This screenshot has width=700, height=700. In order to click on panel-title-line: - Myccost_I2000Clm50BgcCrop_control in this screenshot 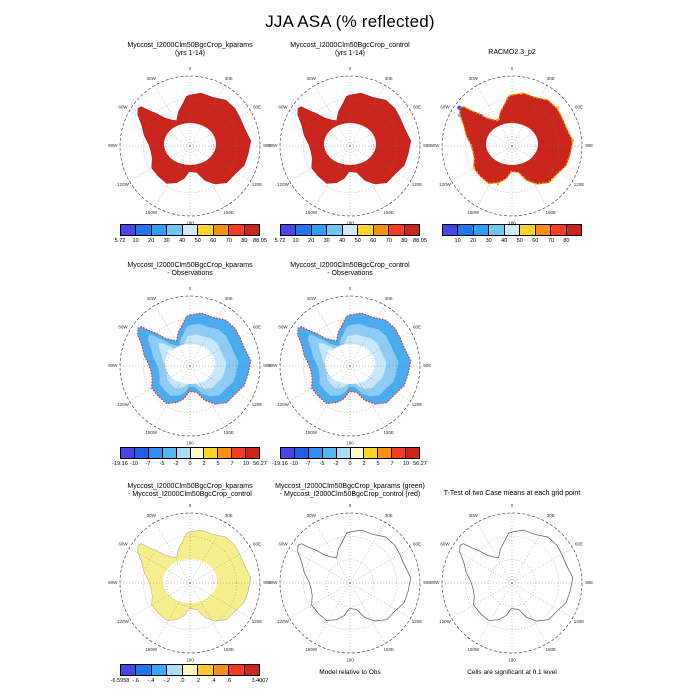, I will do `click(190, 494)`.